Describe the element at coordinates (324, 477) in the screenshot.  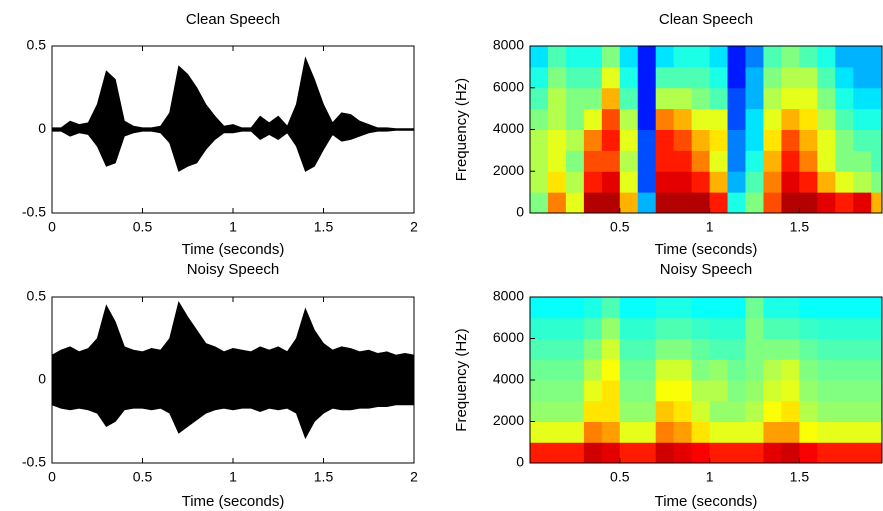
I see `x-tick-label: 1.5` at that location.